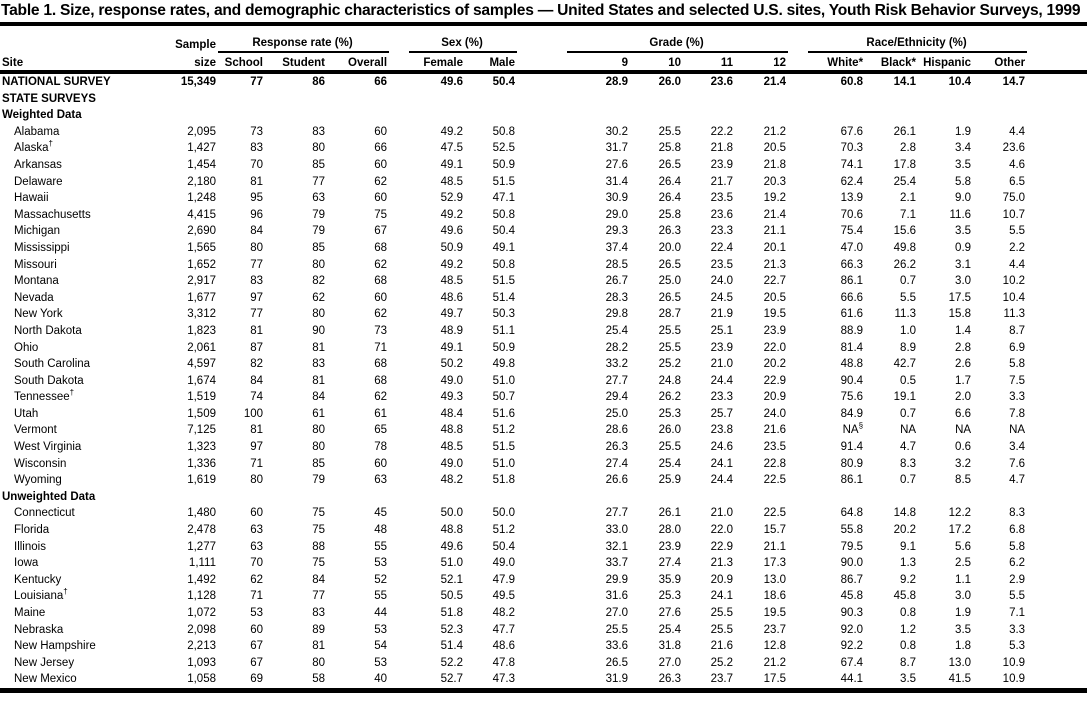  I want to click on value-cell: 1,427, so click(201, 148).